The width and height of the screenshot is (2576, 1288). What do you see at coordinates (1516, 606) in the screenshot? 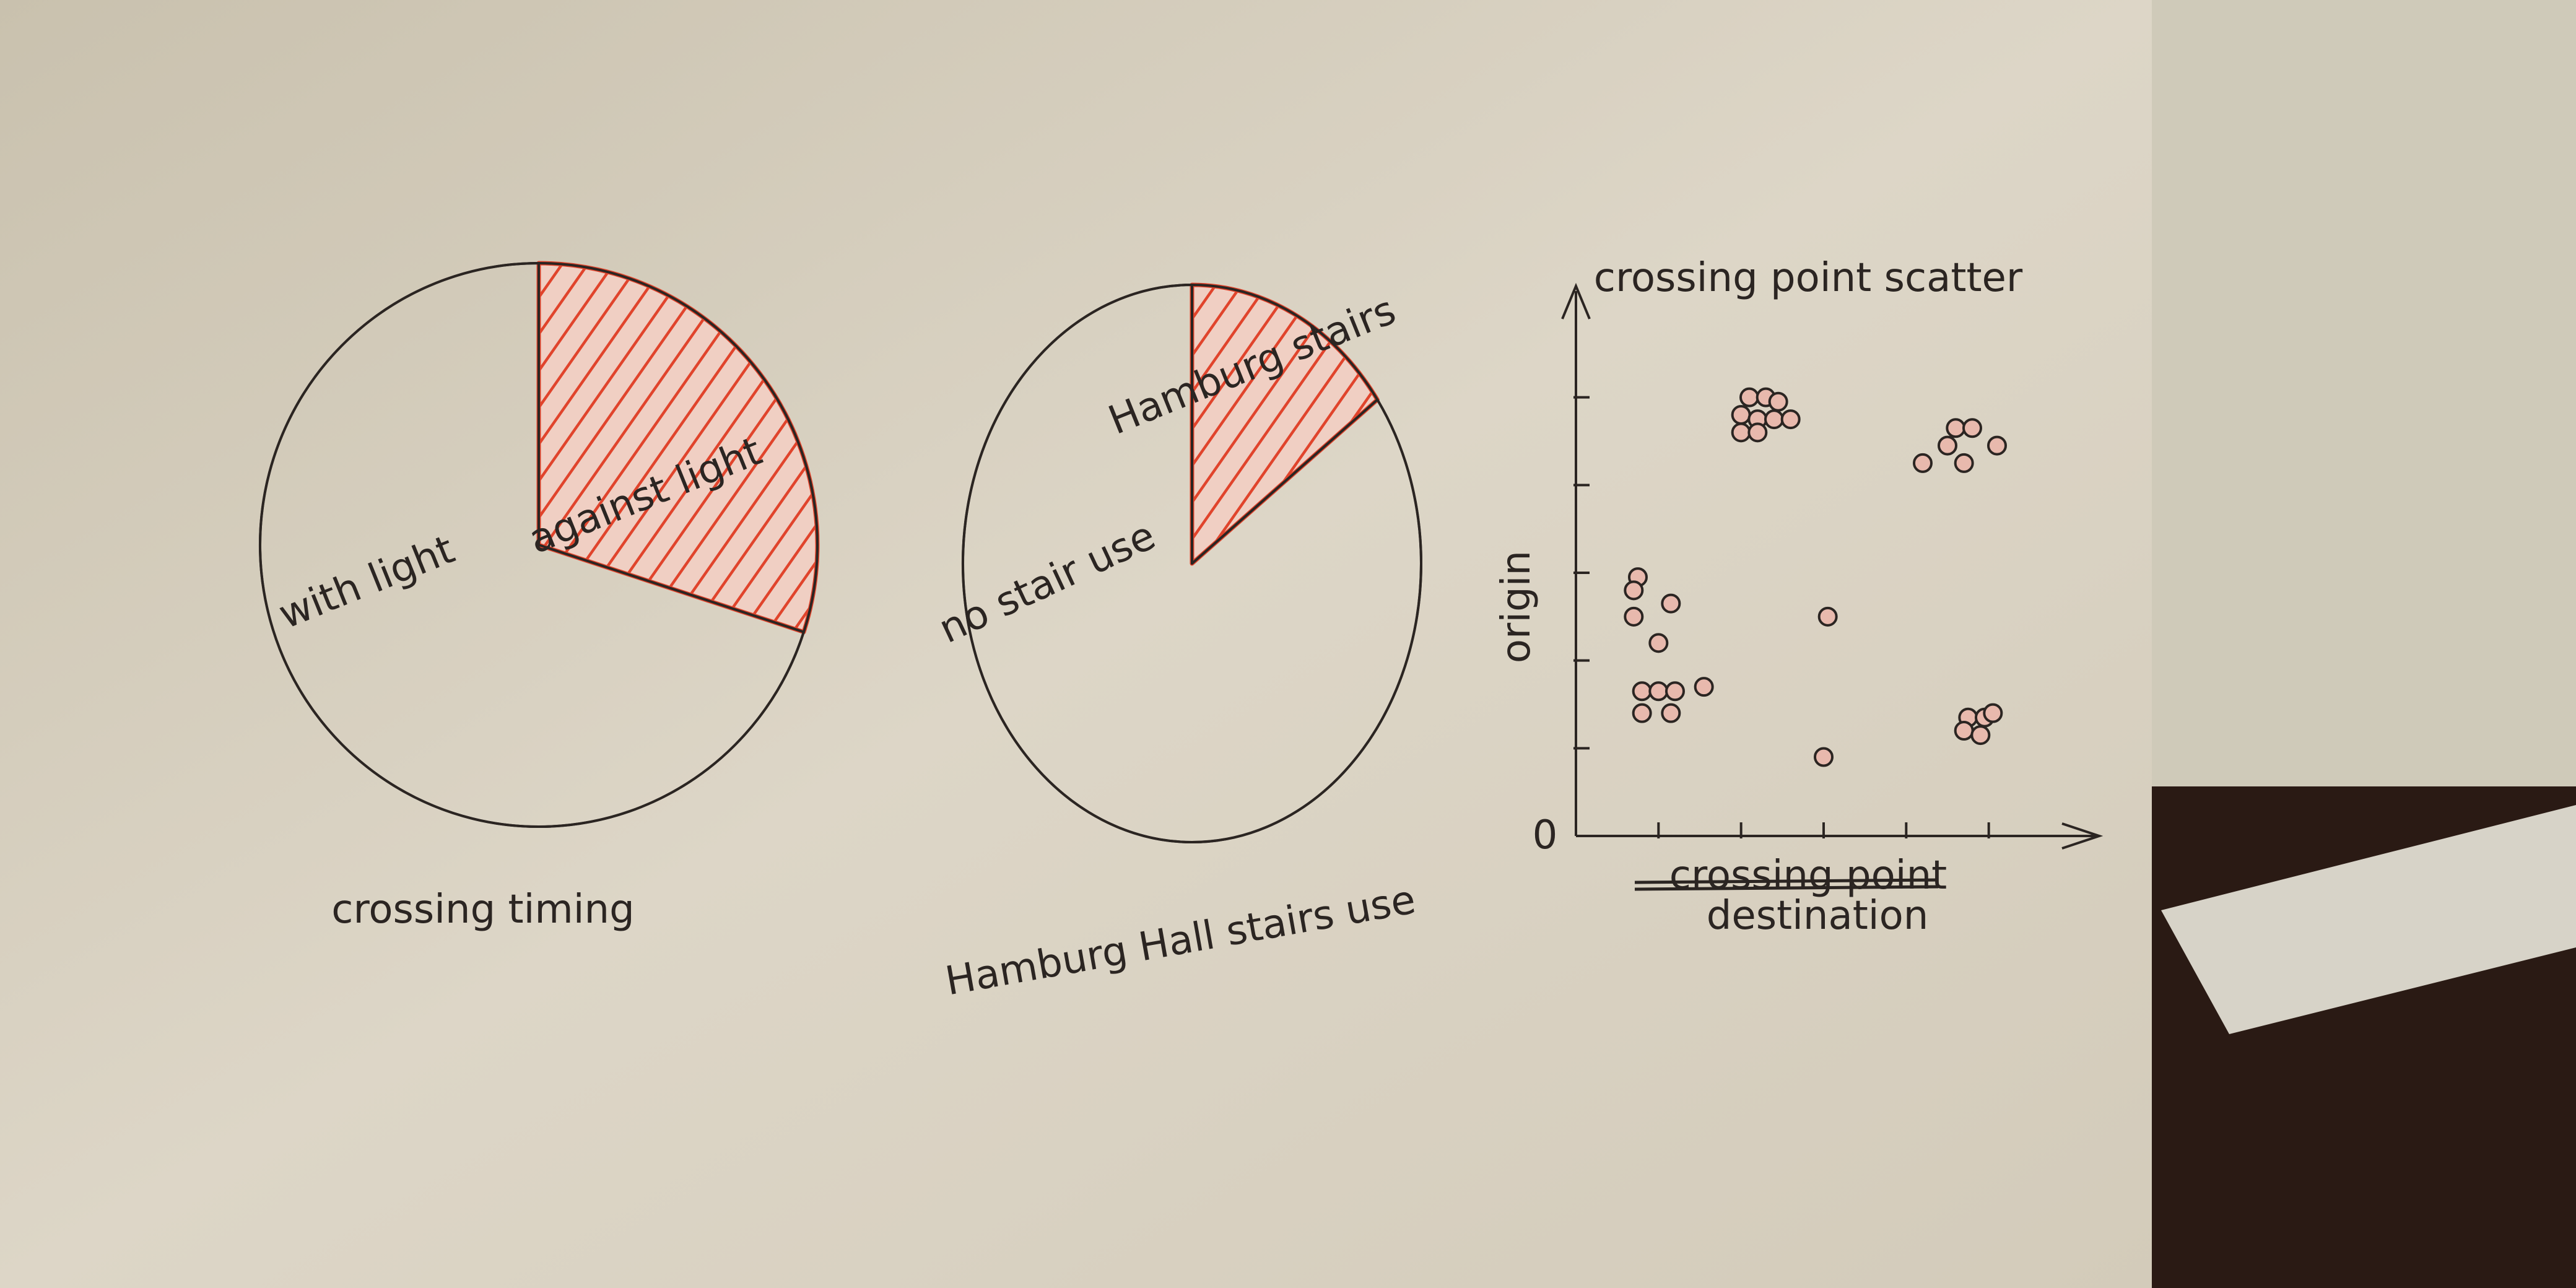
I see `scatter-y-axis-label: origin` at bounding box center [1516, 606].